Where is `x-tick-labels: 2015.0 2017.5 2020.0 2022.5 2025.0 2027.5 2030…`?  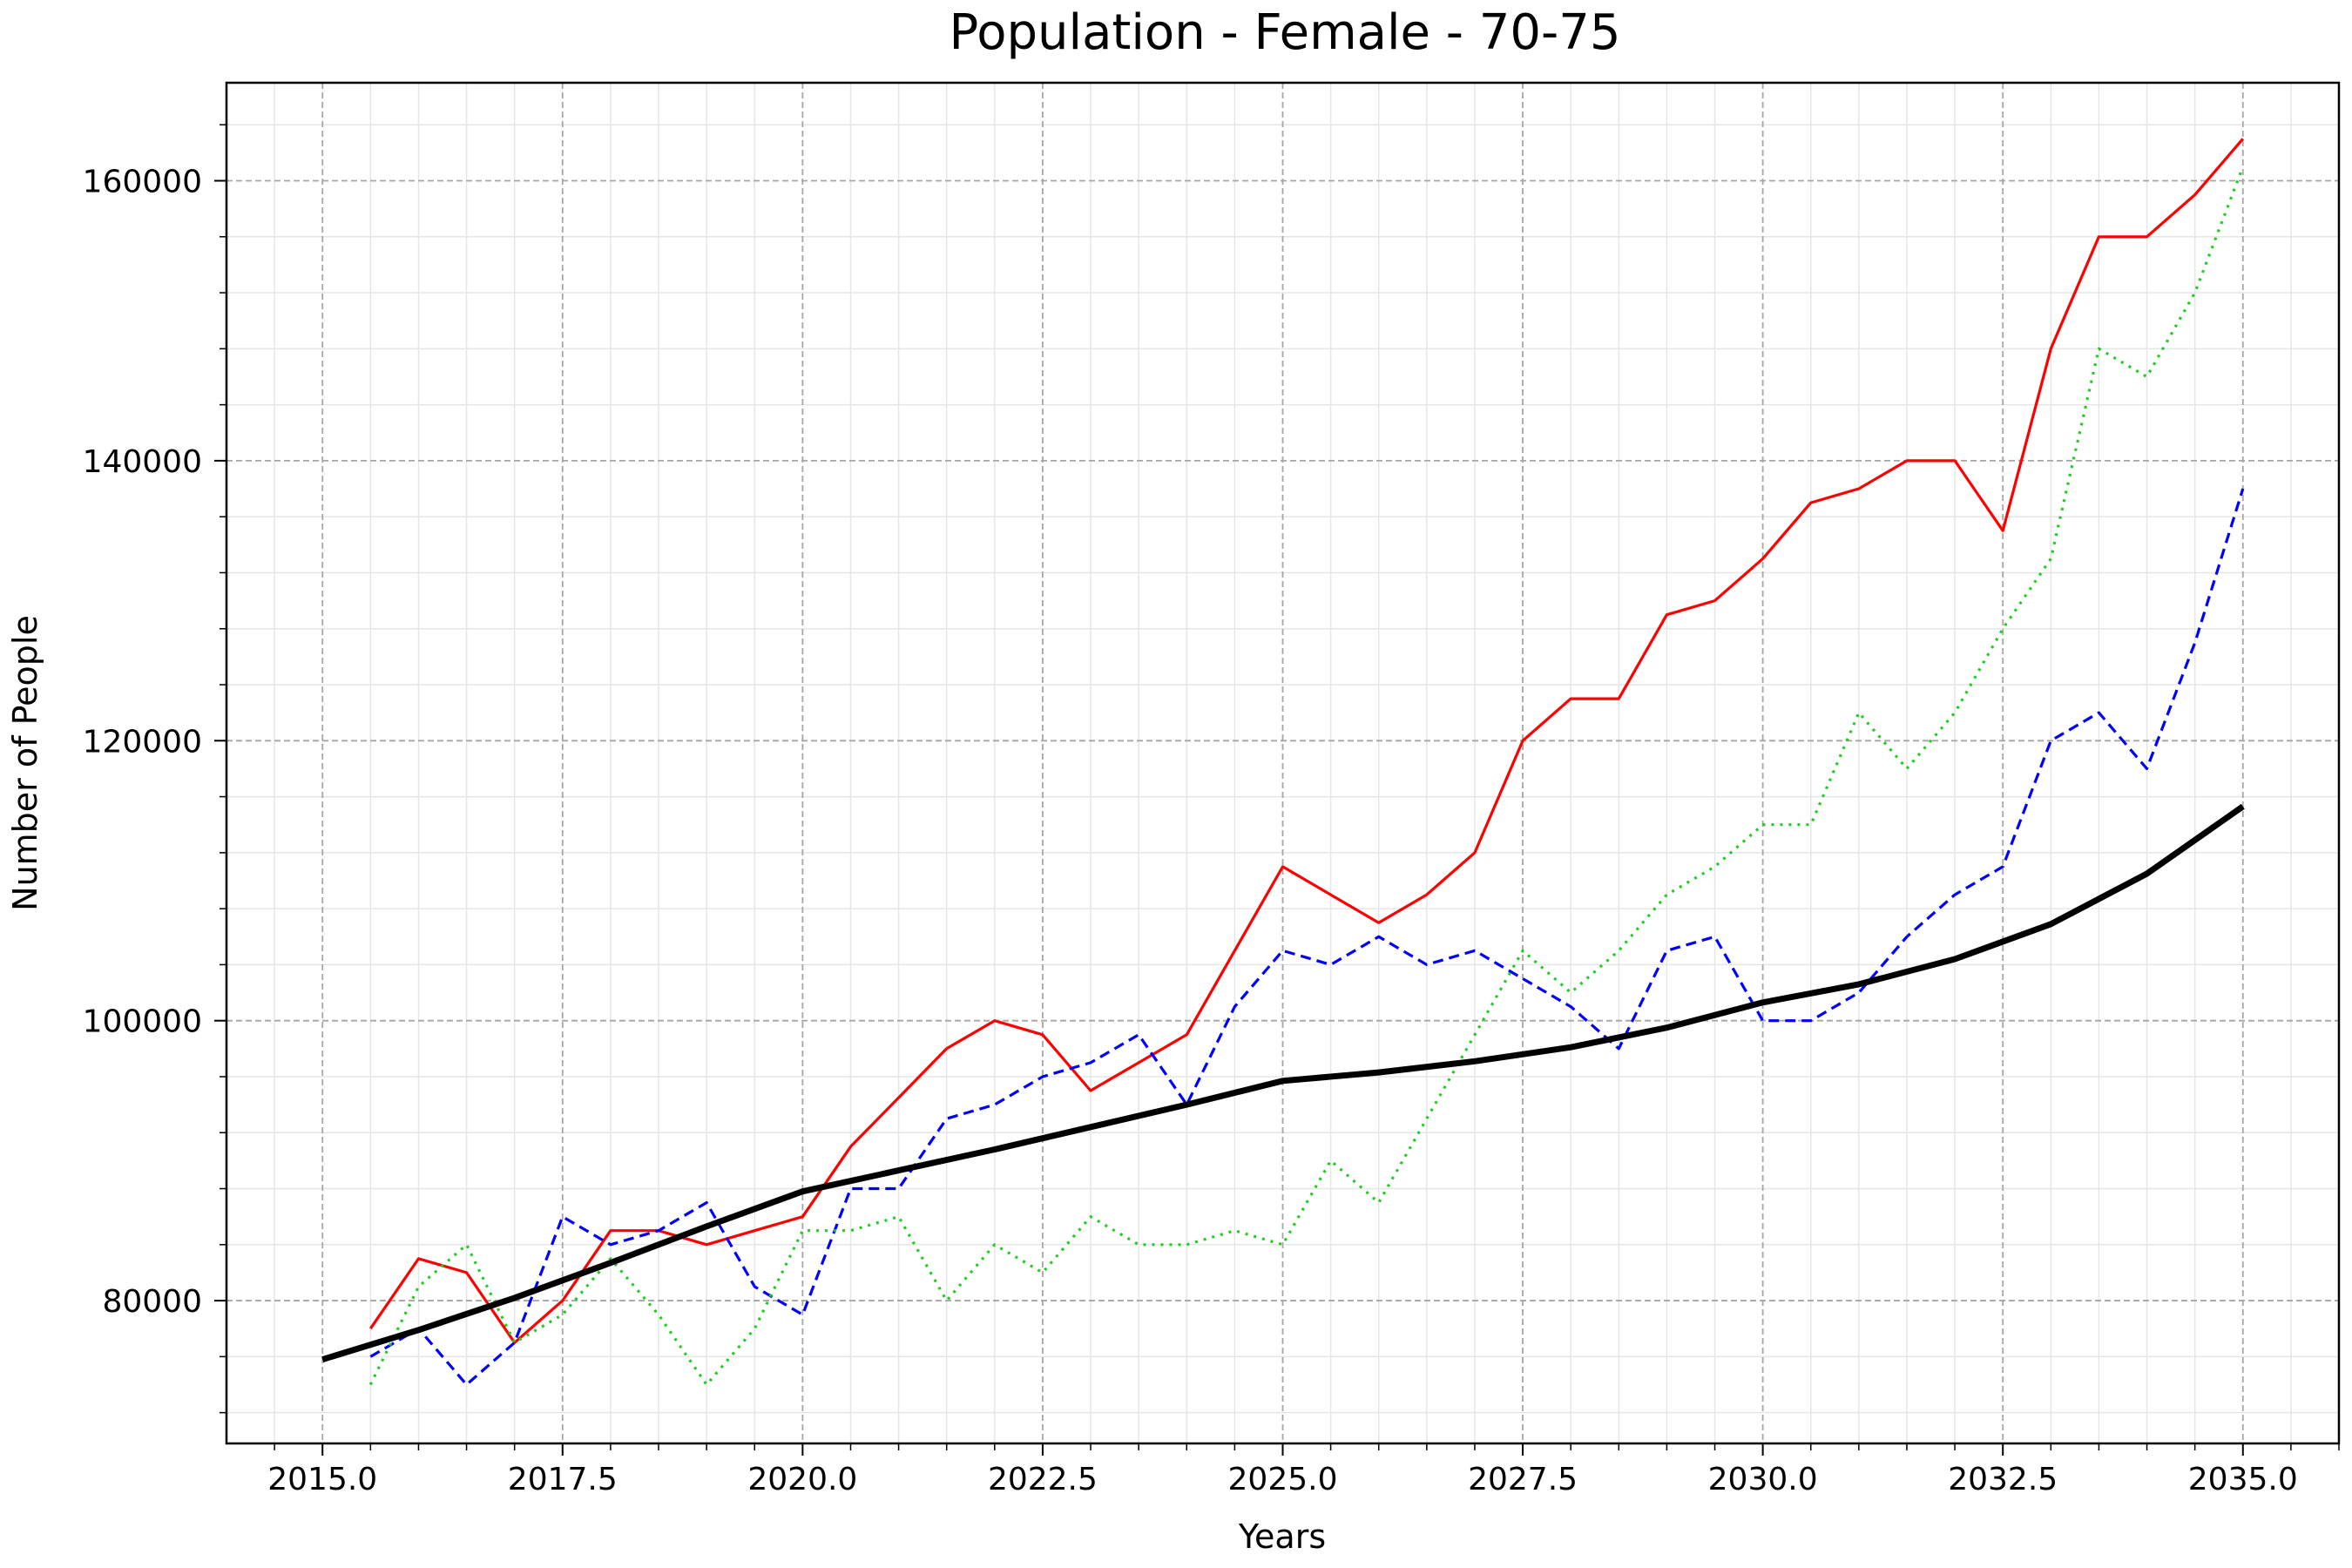
x-tick-labels: 2015.0 2017.5 2020.0 2022.5 2025.0 2027.5 2030… is located at coordinates (1282, 1479).